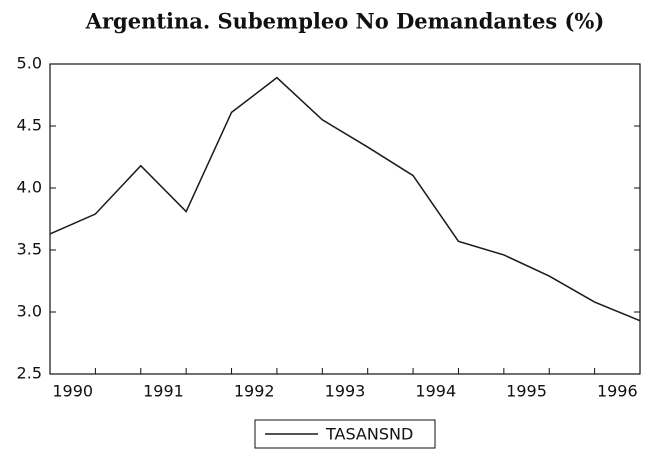  What do you see at coordinates (29, 63) in the screenshot?
I see `y-tick-label: 5.0` at bounding box center [29, 63].